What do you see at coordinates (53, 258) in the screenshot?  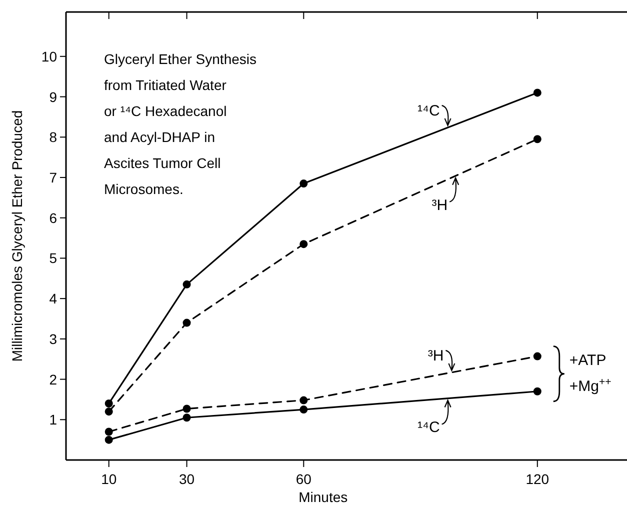 I see `y-tick-label: 5` at bounding box center [53, 258].